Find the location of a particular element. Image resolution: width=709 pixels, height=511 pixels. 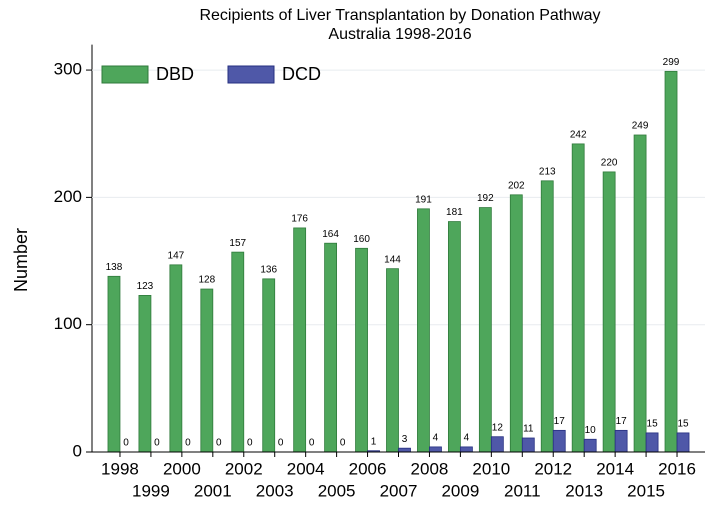

y-tick-label: 100 is located at coordinates (68, 323).